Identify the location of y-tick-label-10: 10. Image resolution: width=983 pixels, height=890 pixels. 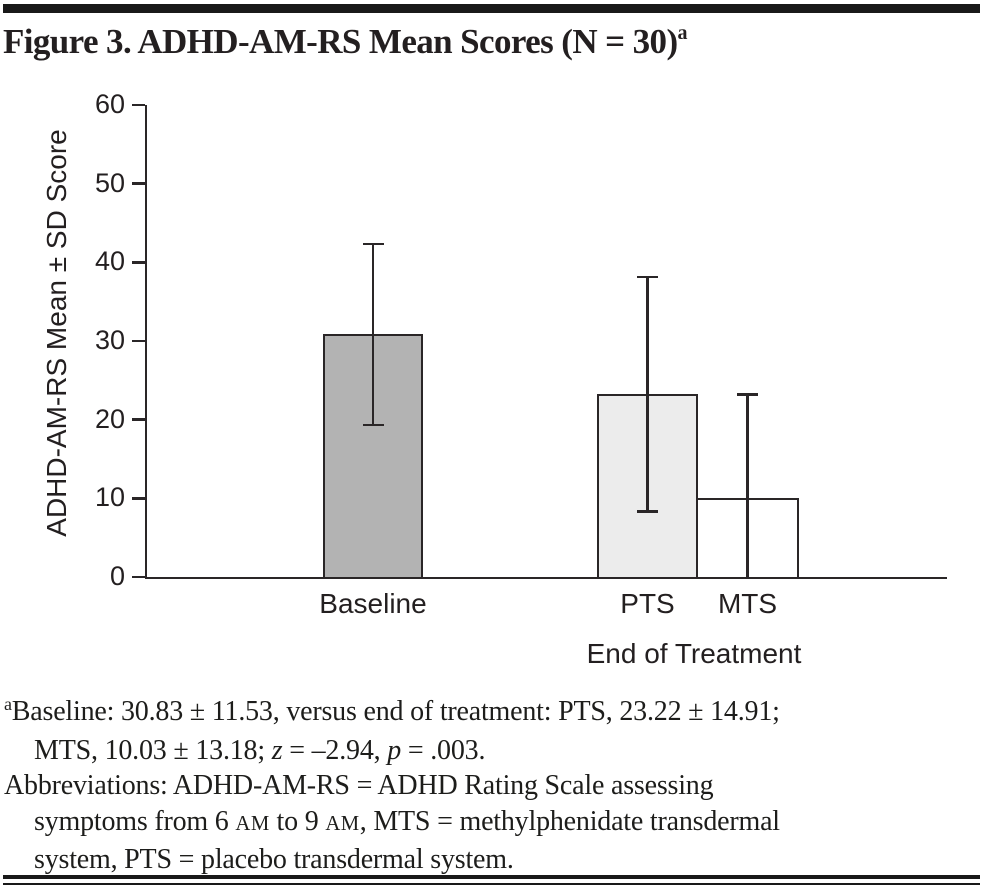
(109, 497).